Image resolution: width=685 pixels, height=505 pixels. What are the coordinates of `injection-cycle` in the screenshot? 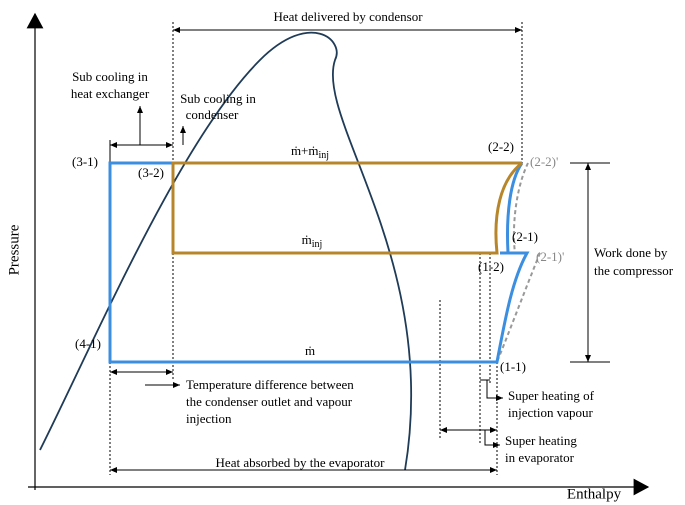 It's located at (347, 208).